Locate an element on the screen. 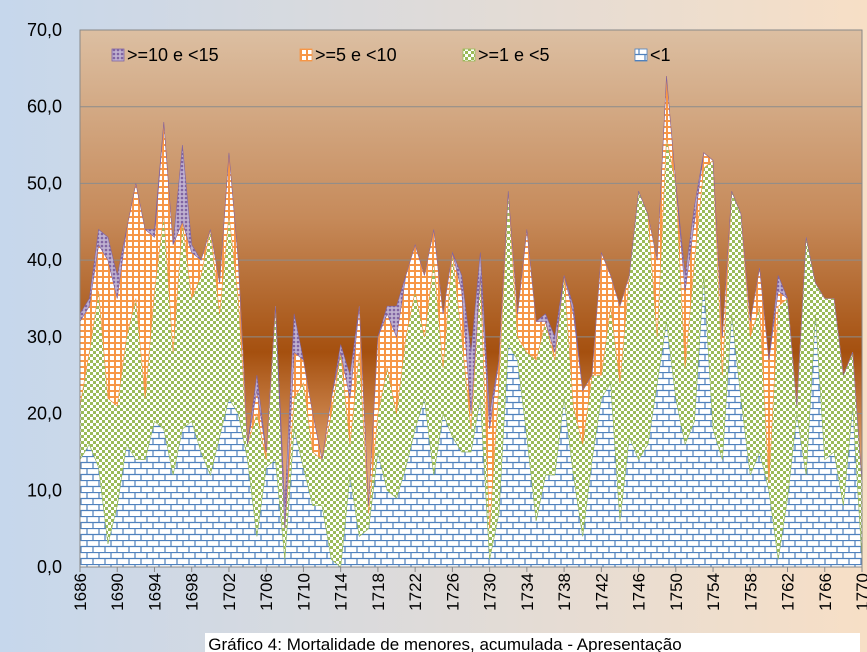 The height and width of the screenshot is (652, 867). x-tick-label: 1738 is located at coordinates (564, 592).